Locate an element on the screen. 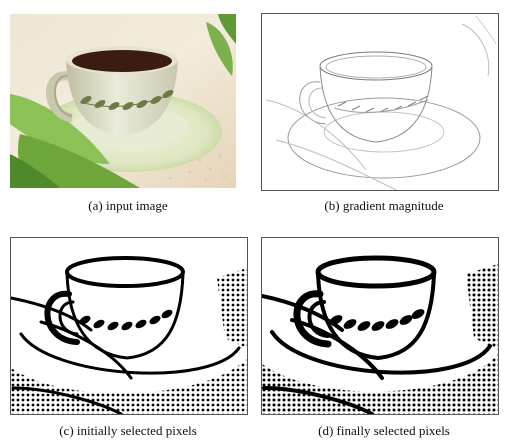 The height and width of the screenshot is (442, 512). caption-c: (c) initially selected pixels is located at coordinates (128, 430).